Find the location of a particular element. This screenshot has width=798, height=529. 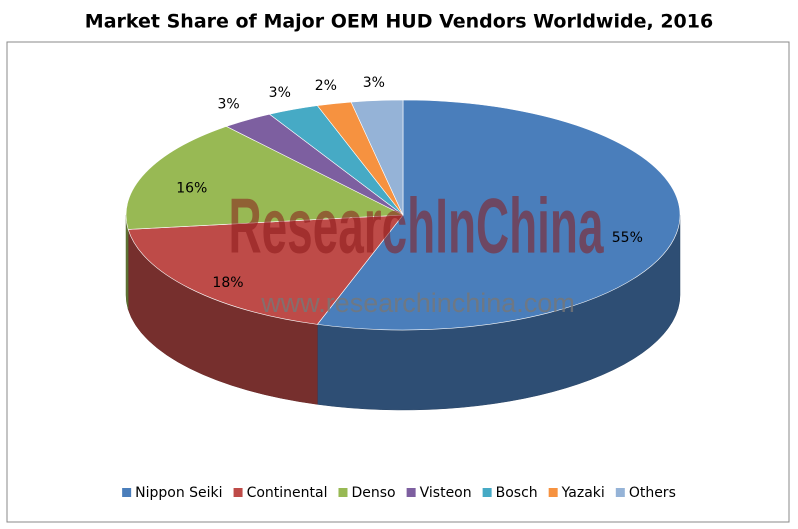

legend-item: Bosch is located at coordinates (510, 493).